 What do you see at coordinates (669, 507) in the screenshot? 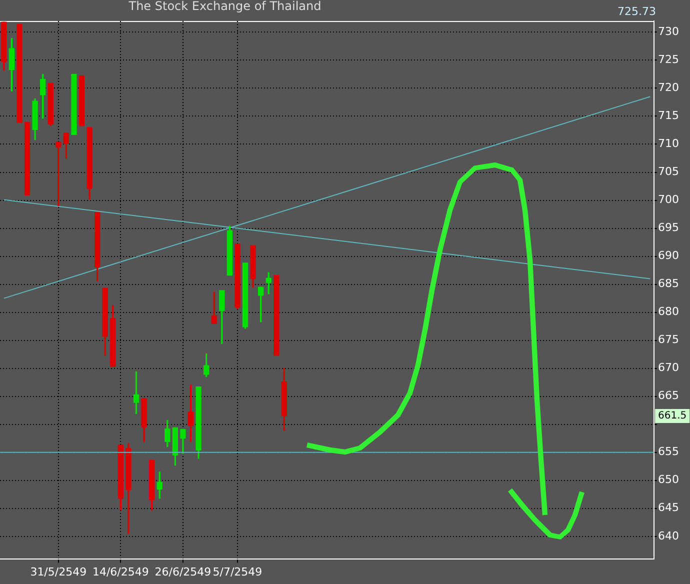
I see `y-tick-label: 645` at bounding box center [669, 507].